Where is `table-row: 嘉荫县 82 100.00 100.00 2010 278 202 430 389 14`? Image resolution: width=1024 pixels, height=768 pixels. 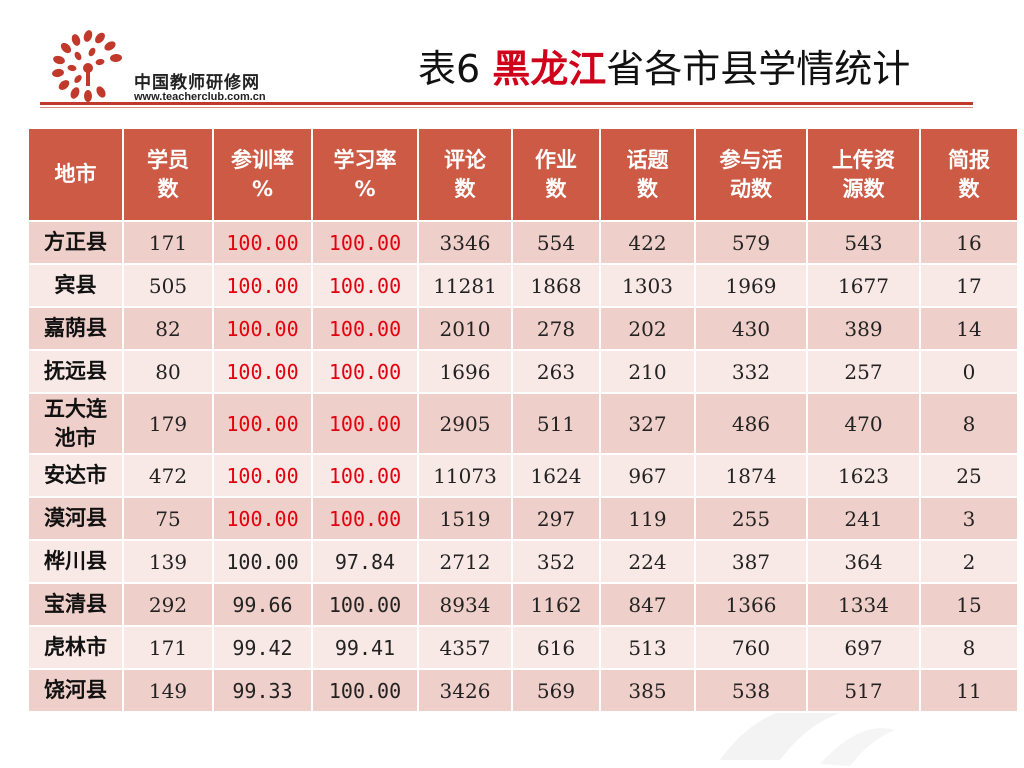 table-row: 嘉荫县 82 100.00 100.00 2010 278 202 430 389 14 is located at coordinates (523, 328).